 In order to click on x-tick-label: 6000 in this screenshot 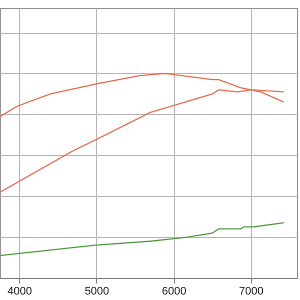, I will do `click(174, 292)`.